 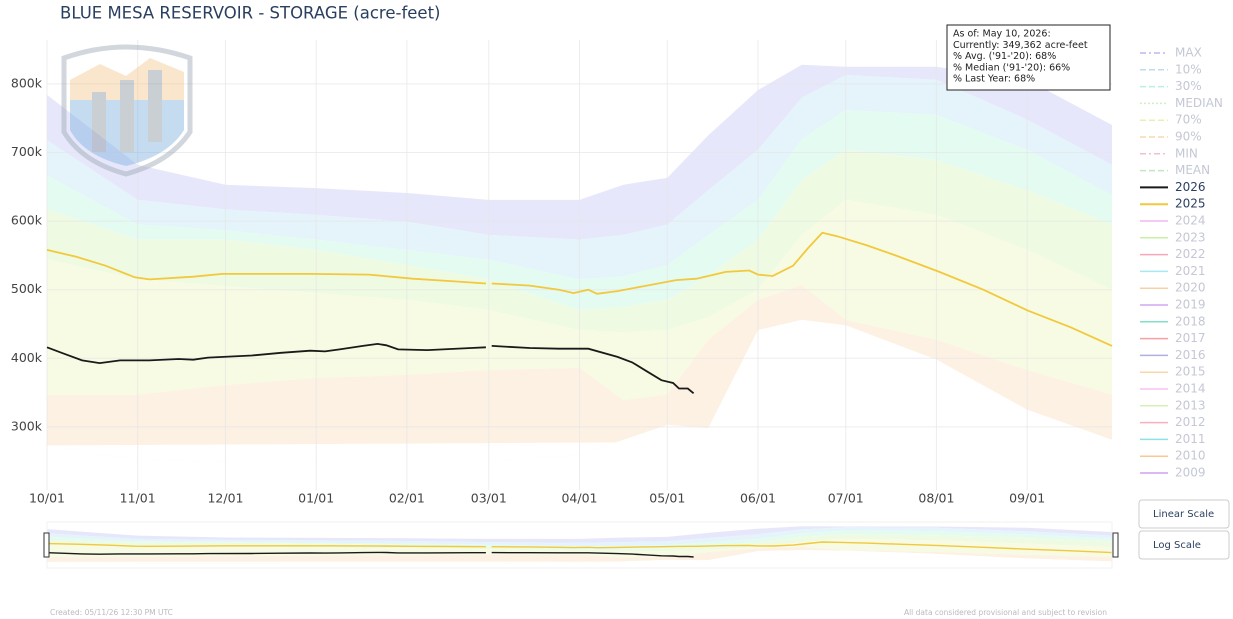 What do you see at coordinates (1190, 405) in the screenshot?
I see `legend-label: 2013` at bounding box center [1190, 405].